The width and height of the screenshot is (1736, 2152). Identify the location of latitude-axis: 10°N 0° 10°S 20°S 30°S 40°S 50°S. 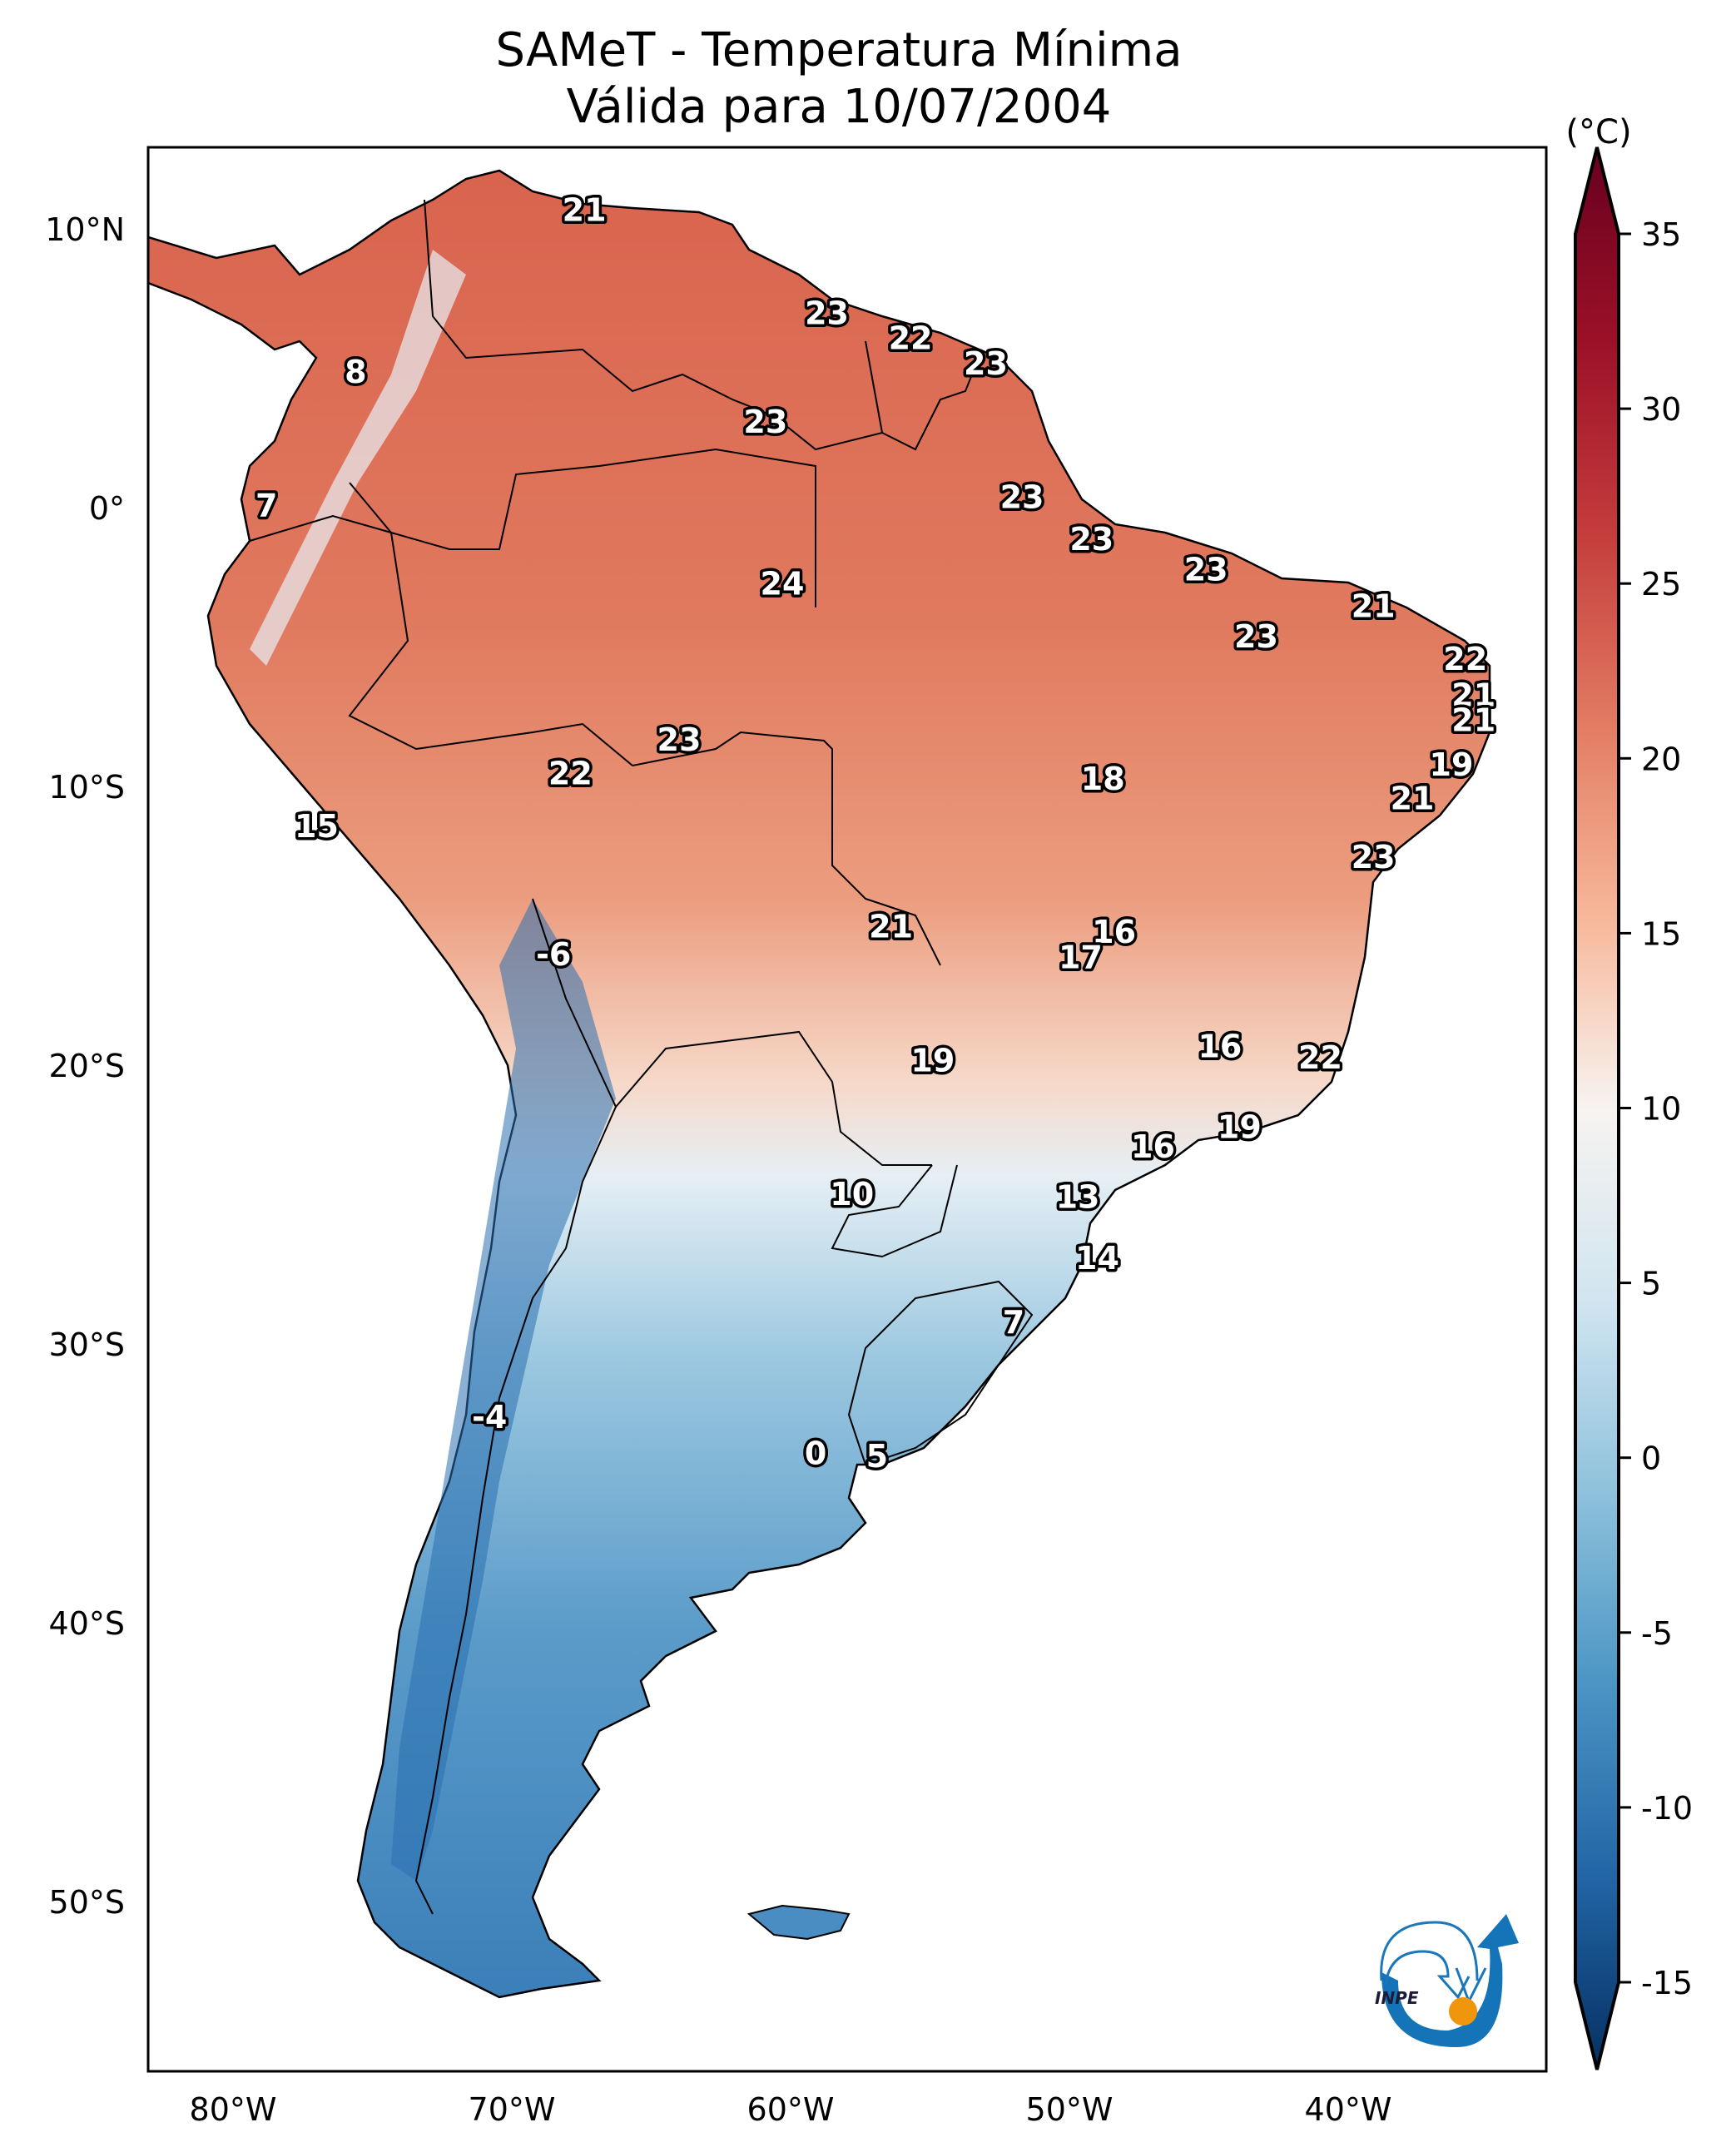
(85, 1066).